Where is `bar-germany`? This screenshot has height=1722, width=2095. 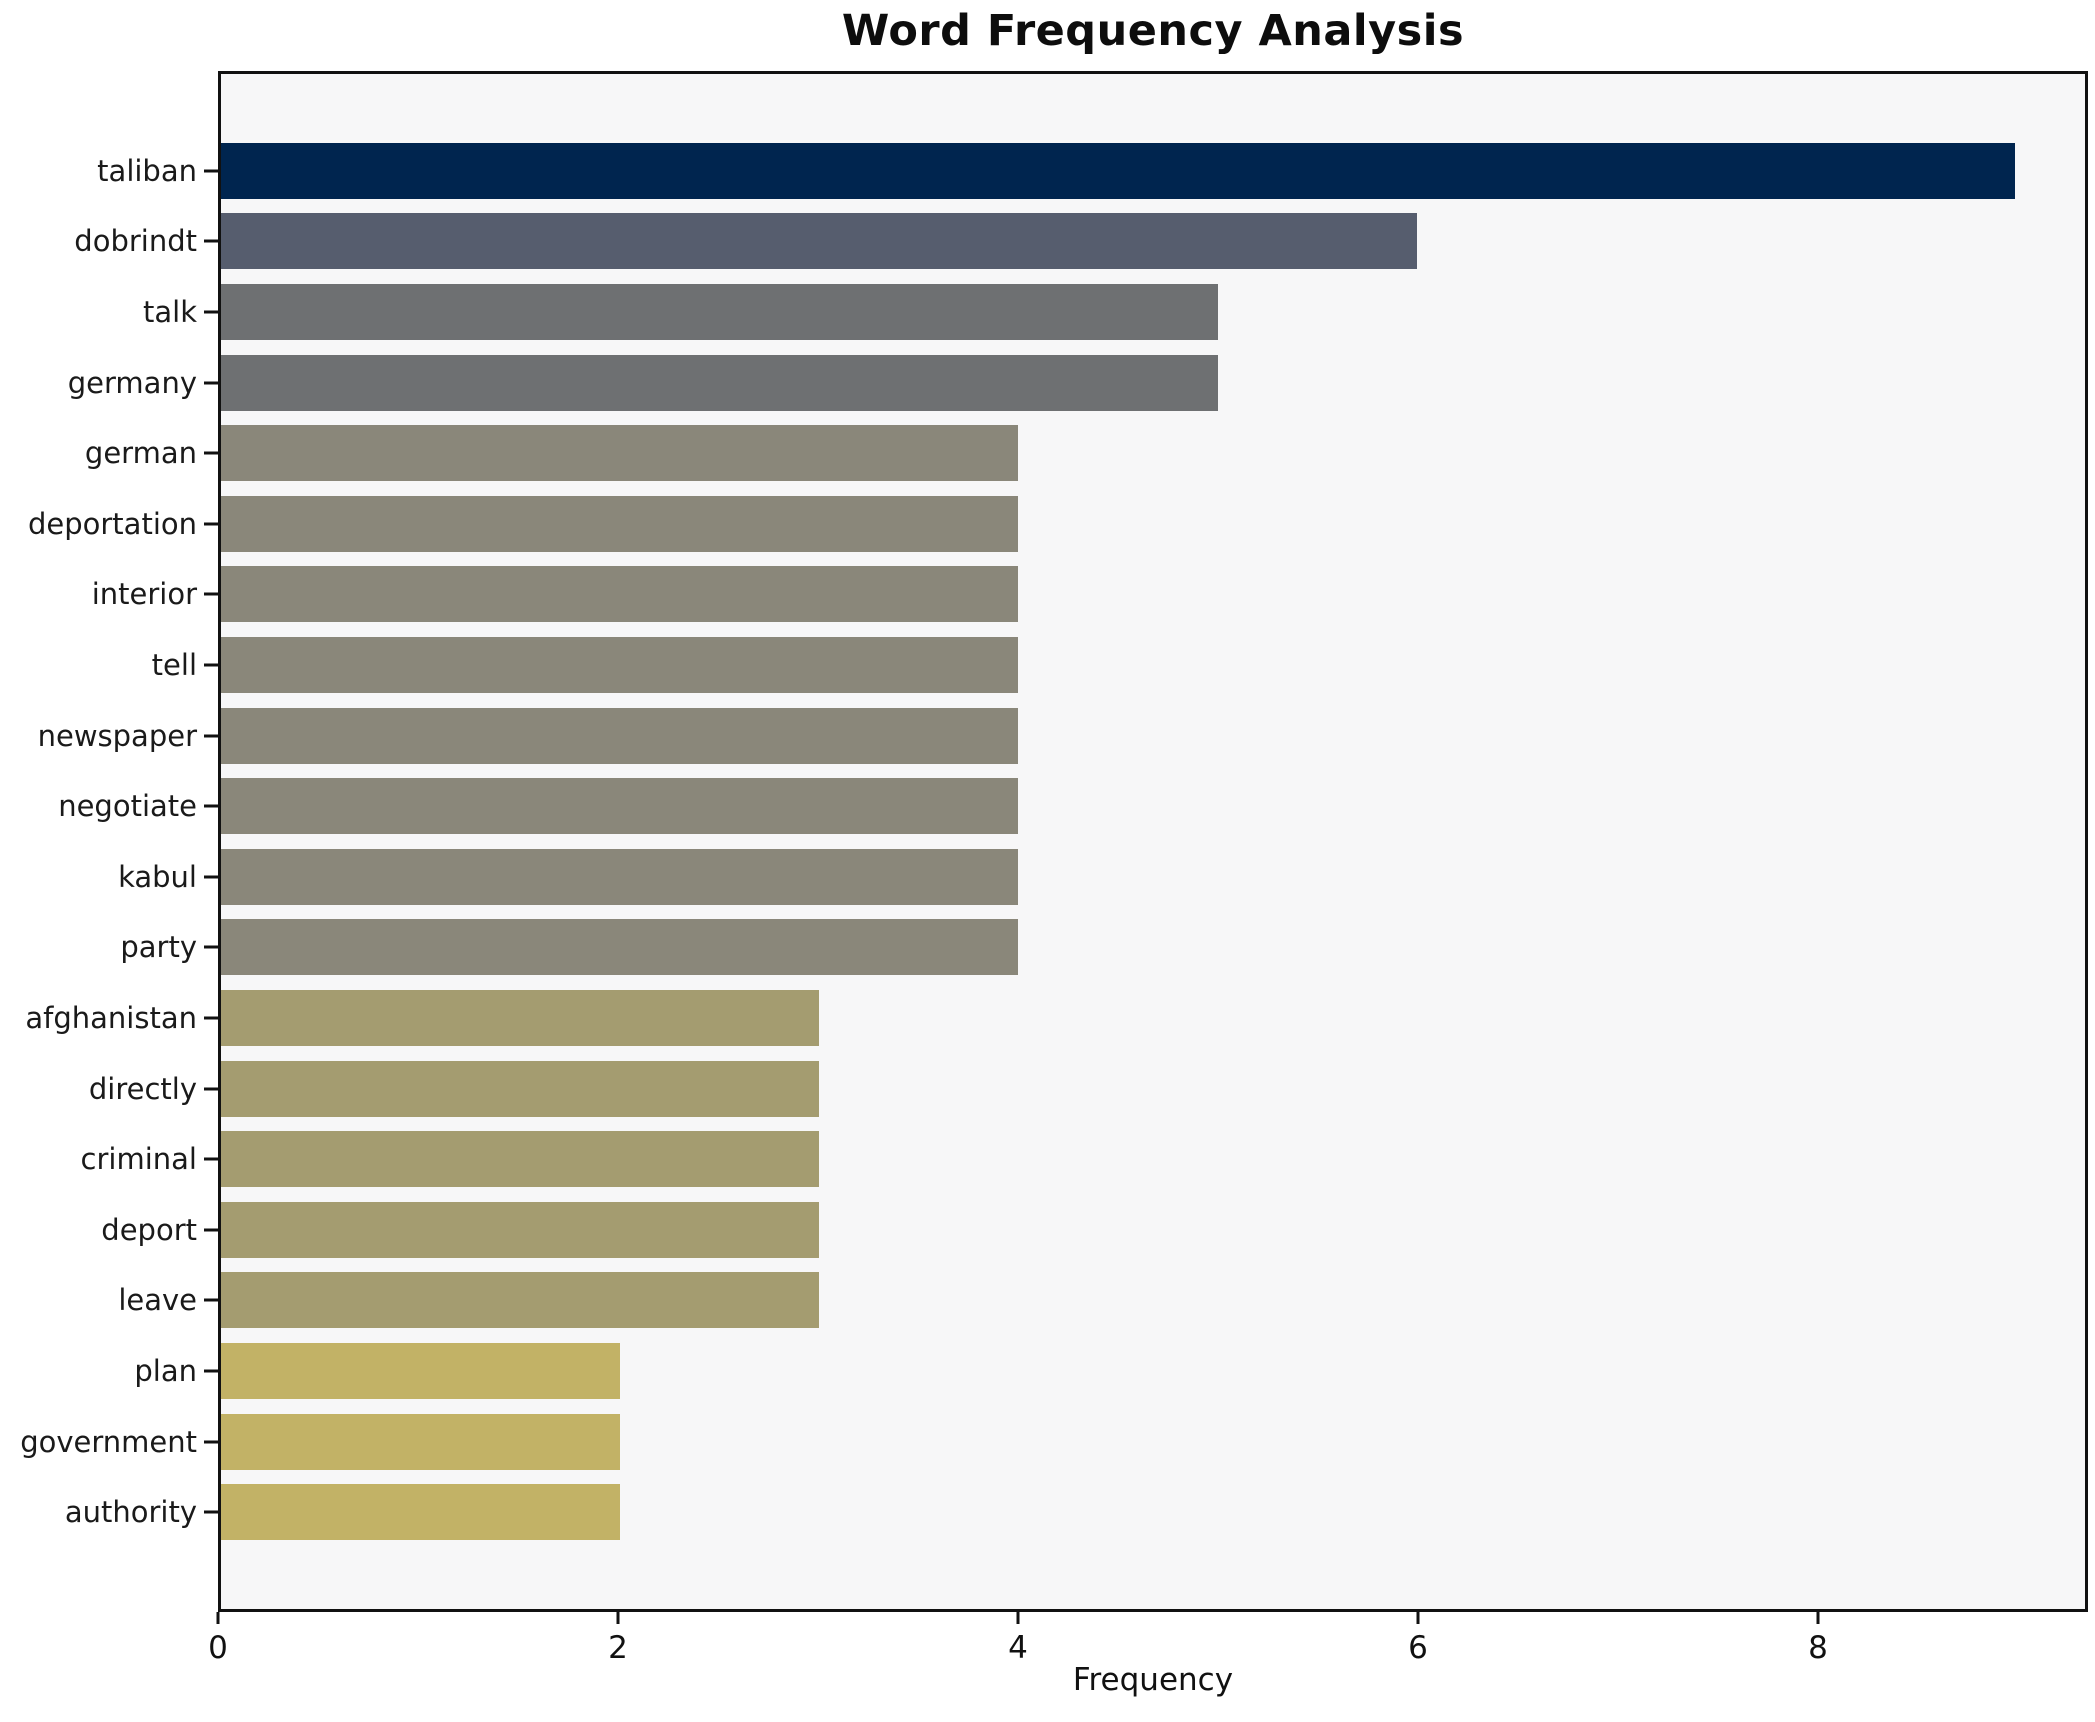
bar-germany is located at coordinates (719, 382).